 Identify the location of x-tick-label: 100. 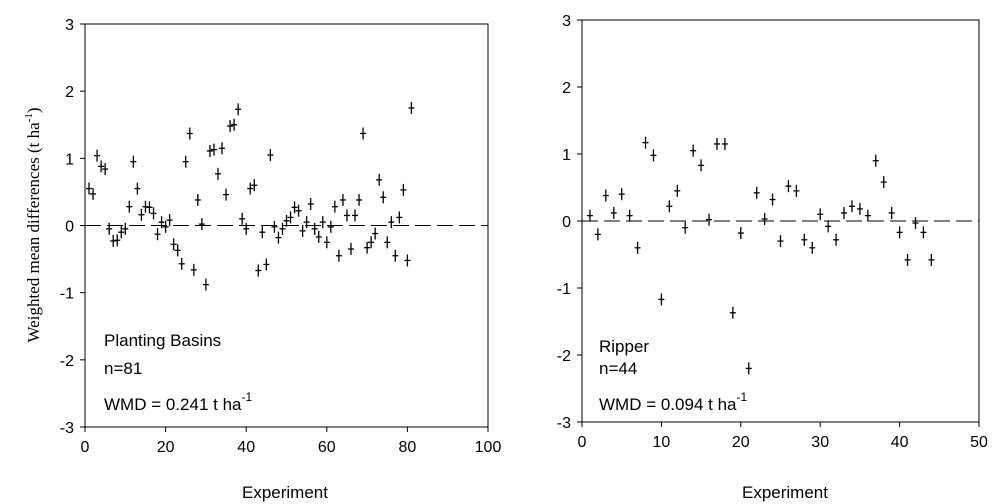
(488, 447).